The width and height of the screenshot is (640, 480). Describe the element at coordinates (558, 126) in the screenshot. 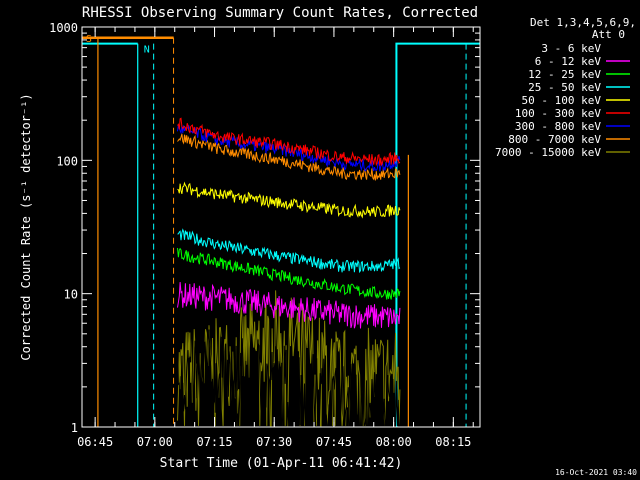

I see `legend-label-6: 300 - 800 keV` at that location.